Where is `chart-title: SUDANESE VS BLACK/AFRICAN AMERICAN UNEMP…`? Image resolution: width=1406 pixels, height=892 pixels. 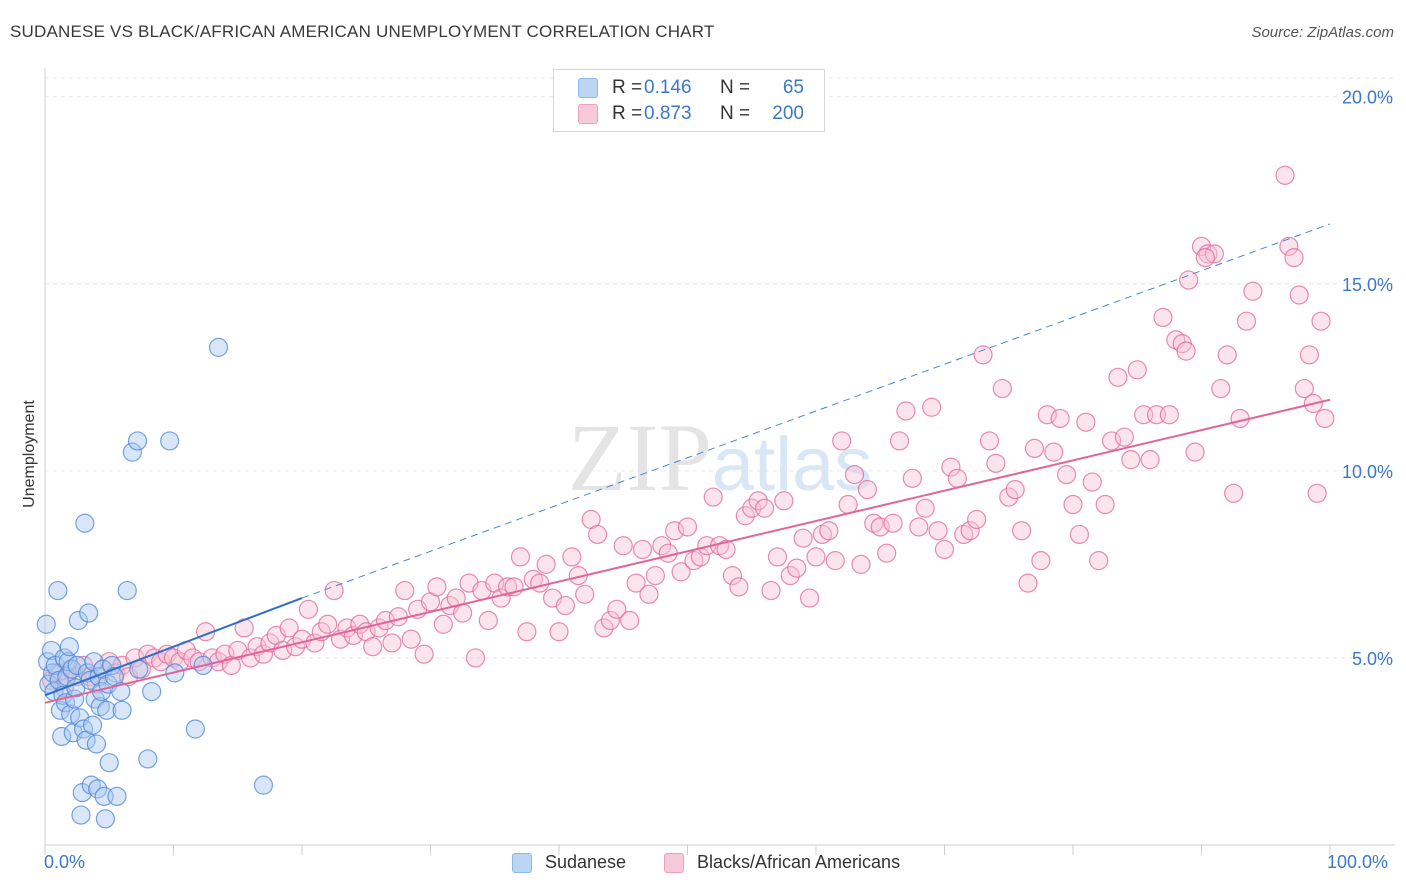 chart-title: SUDANESE VS BLACK/AFRICAN AMERICAN UNEMP… is located at coordinates (362, 31).